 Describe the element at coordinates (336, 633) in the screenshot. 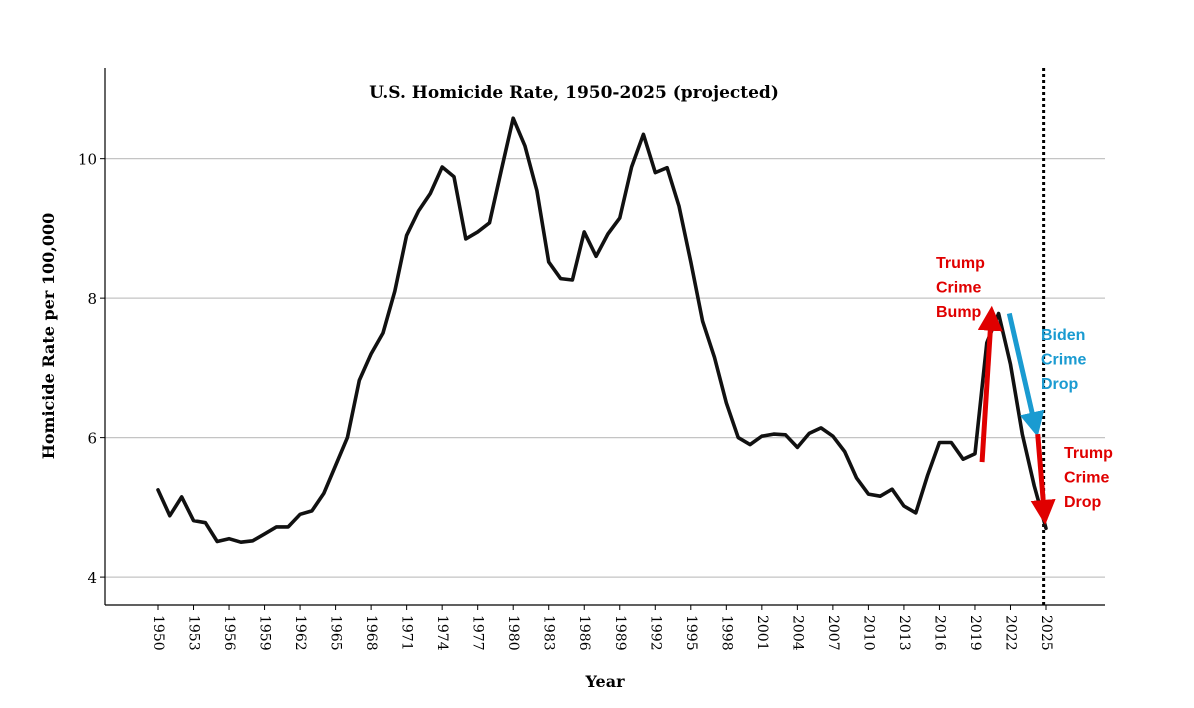

I see `x-tick-label-1965: 1965` at that location.